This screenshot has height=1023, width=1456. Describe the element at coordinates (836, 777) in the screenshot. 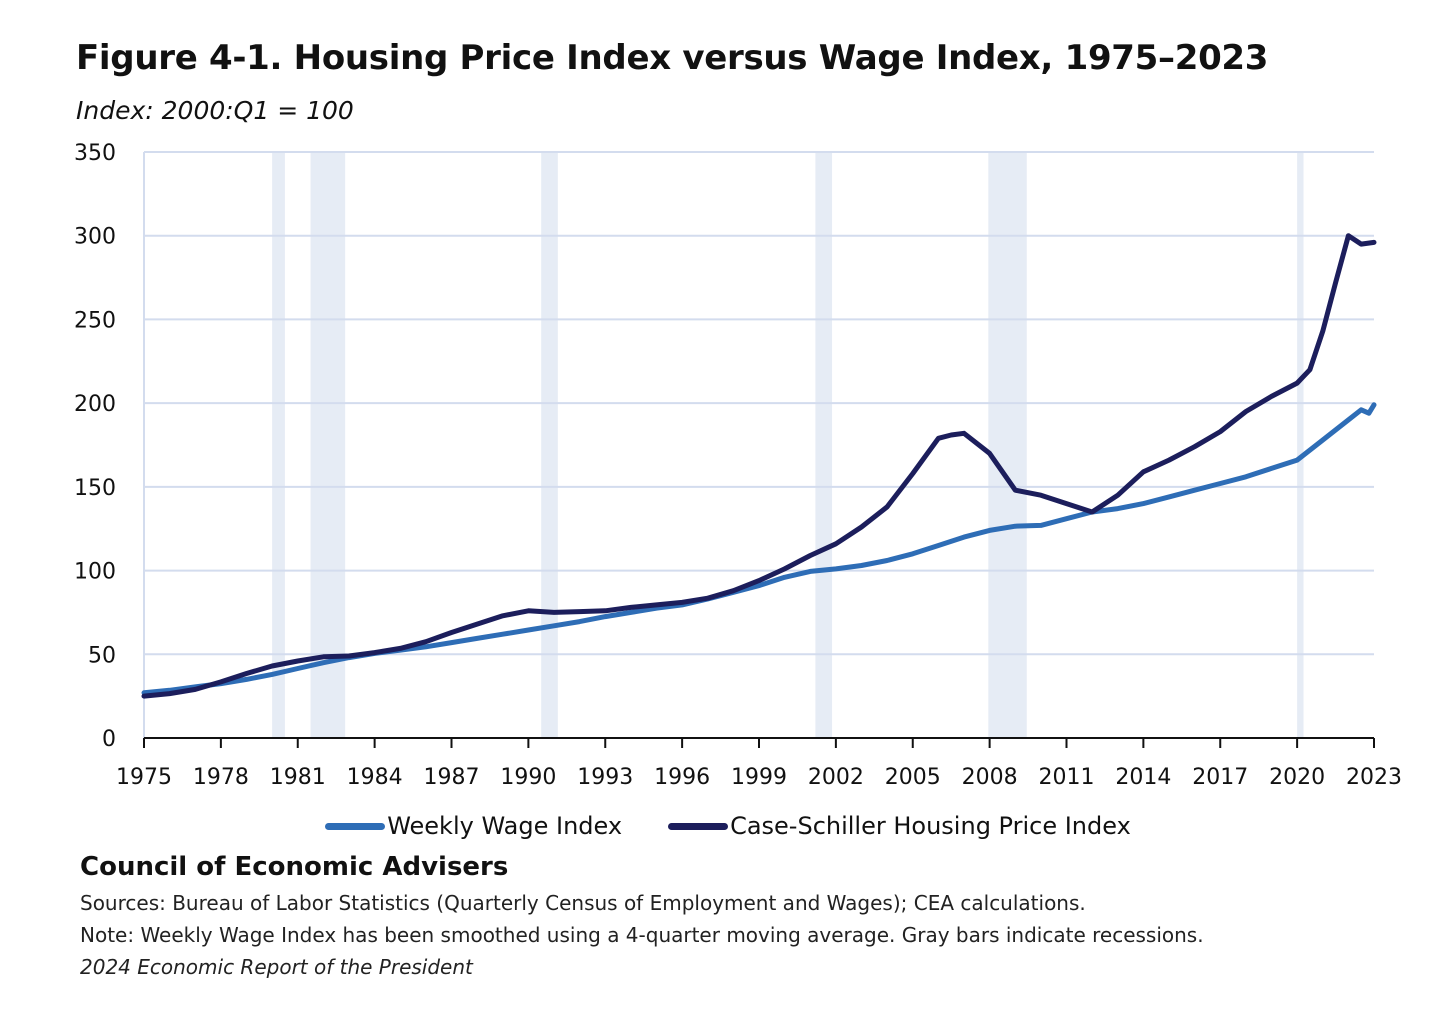

I see `x-tick-label-2002: 2002` at that location.